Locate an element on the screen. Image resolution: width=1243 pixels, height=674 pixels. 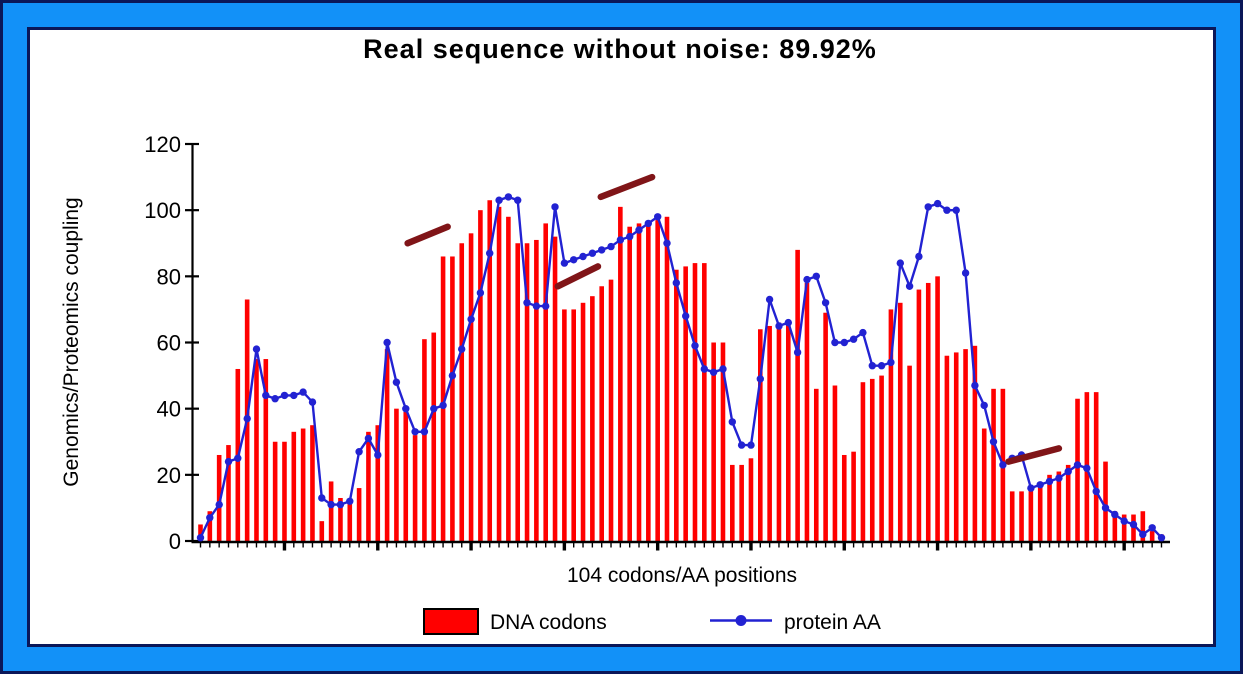
svg-text: 80 is located at coordinates (169, 276).